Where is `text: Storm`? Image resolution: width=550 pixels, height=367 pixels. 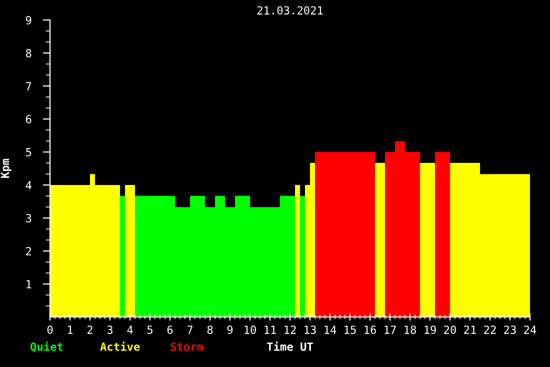 text: Storm is located at coordinates (187, 346).